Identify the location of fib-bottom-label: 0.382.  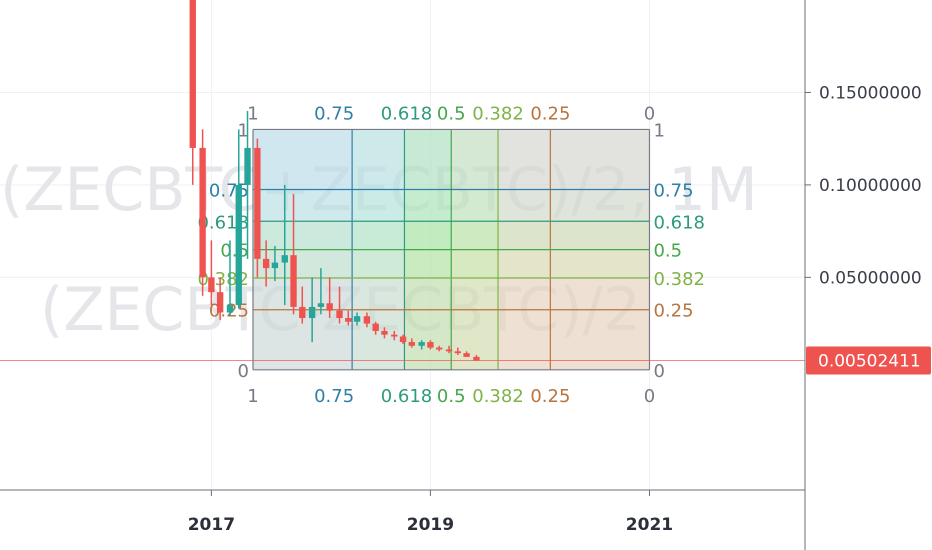
(498, 396).